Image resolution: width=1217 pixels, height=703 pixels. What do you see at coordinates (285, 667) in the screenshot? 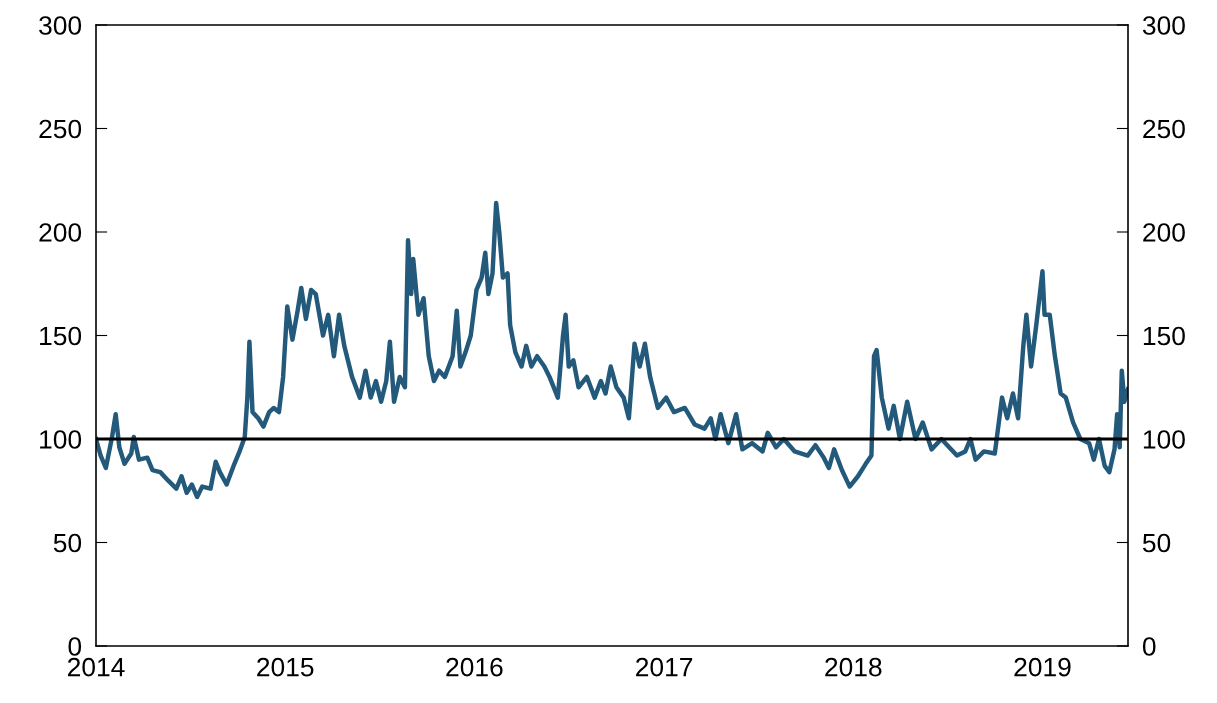
I see `x-tick-label: 2015` at bounding box center [285, 667].